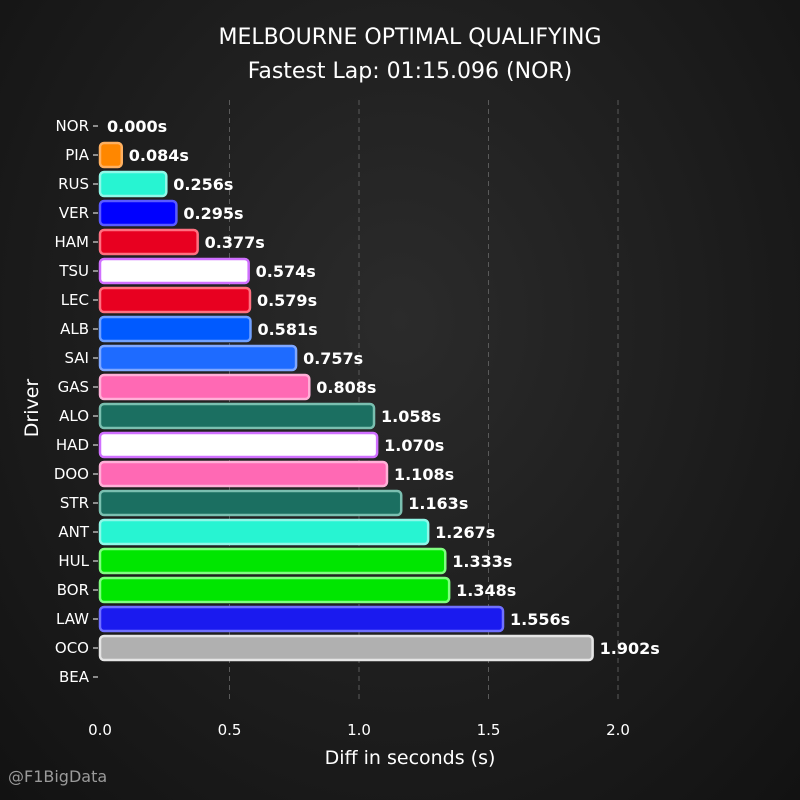 Image resolution: width=800 pixels, height=800 pixels. What do you see at coordinates (77, 358) in the screenshot?
I see `y-tick-label: SAI` at bounding box center [77, 358].